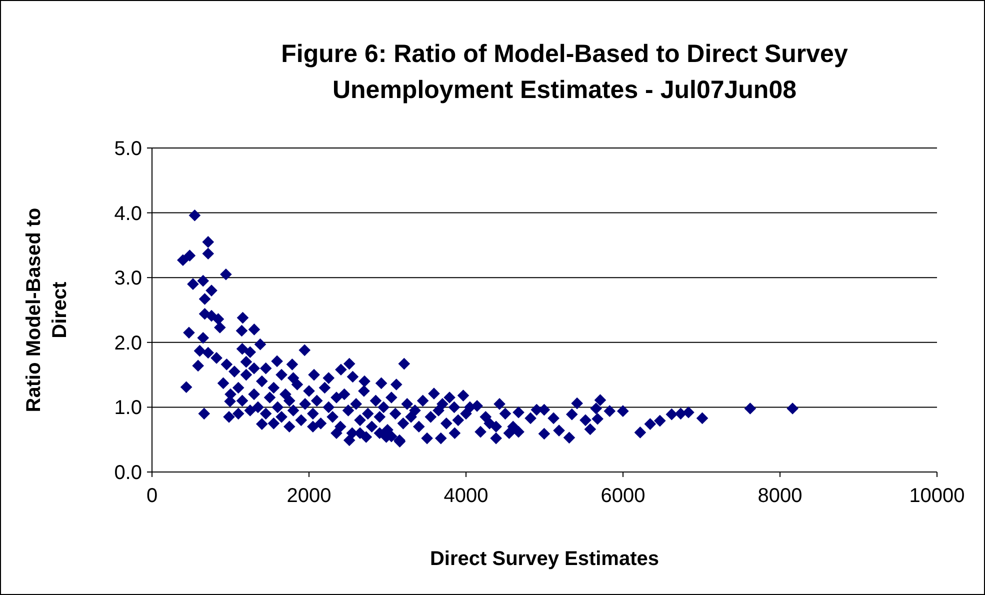  I want to click on y-tick-label: 3.0, so click(128, 279).